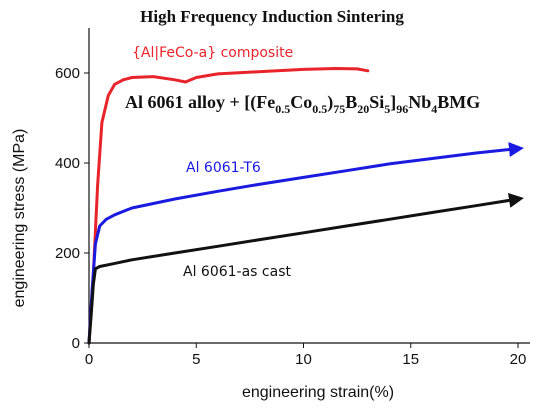 The width and height of the screenshot is (550, 410). I want to click on x-tick-label: 5, so click(196, 359).